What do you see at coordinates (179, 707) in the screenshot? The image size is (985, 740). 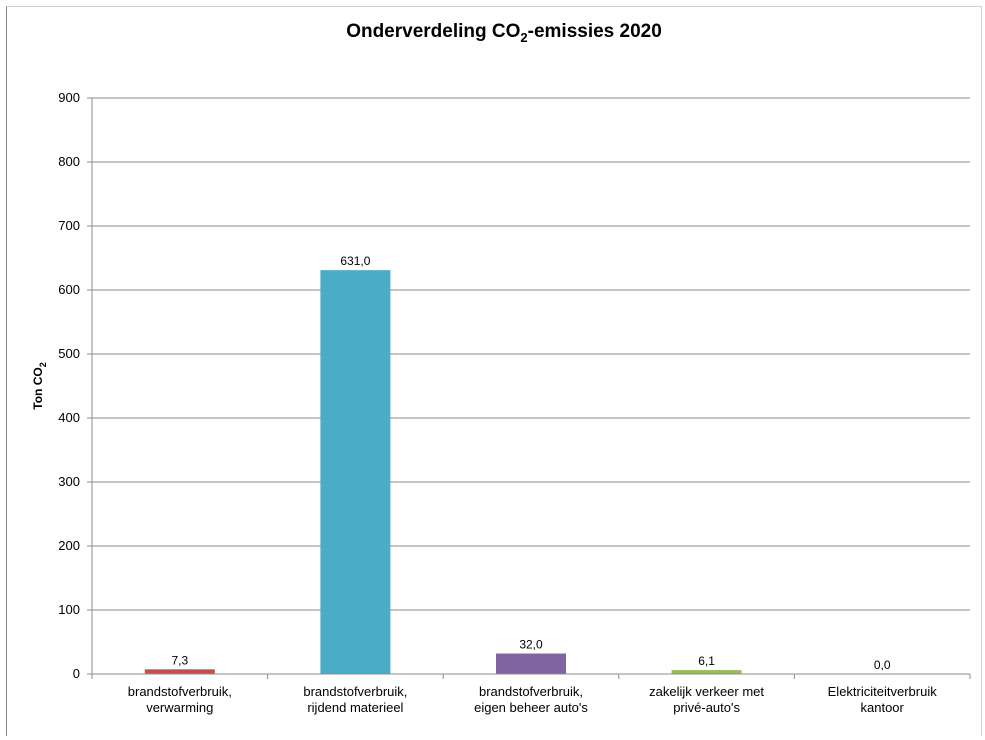 I see `x-category-label: verwarming` at bounding box center [179, 707].